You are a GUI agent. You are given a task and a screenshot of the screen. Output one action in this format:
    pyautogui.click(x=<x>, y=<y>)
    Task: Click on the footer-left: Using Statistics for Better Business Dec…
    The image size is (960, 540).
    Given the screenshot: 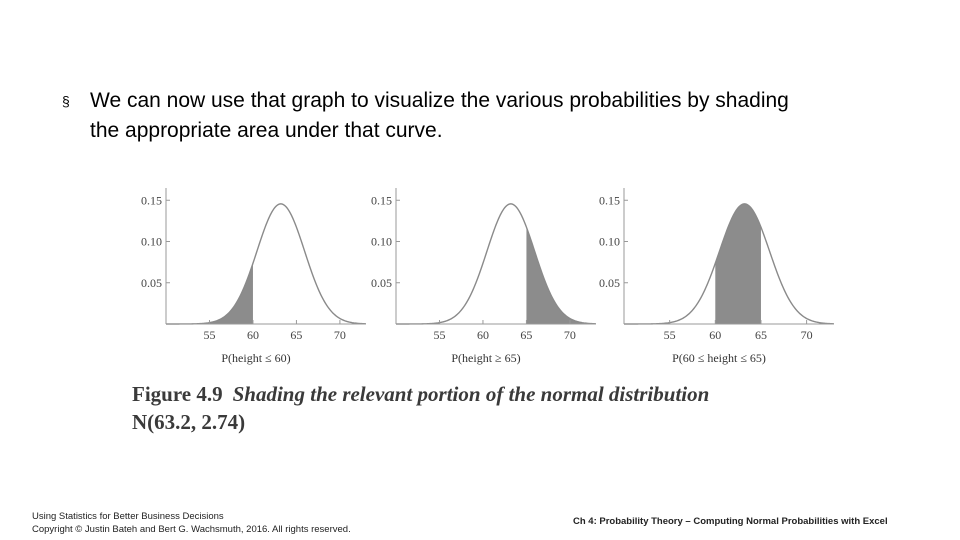 What is the action you would take?
    pyautogui.click(x=191, y=523)
    